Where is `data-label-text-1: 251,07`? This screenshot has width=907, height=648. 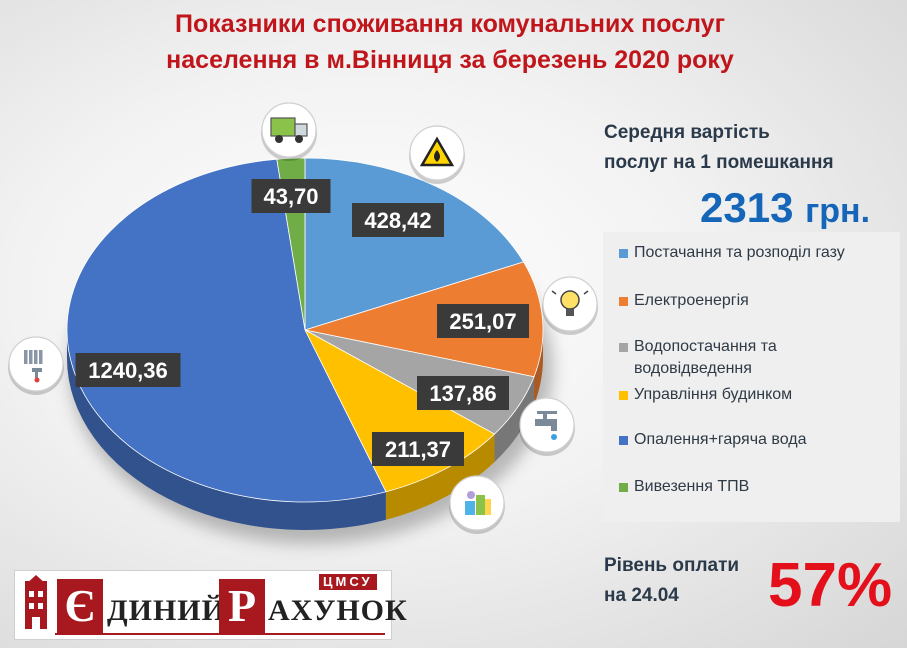
data-label-text-1: 251,07 is located at coordinates (482, 321).